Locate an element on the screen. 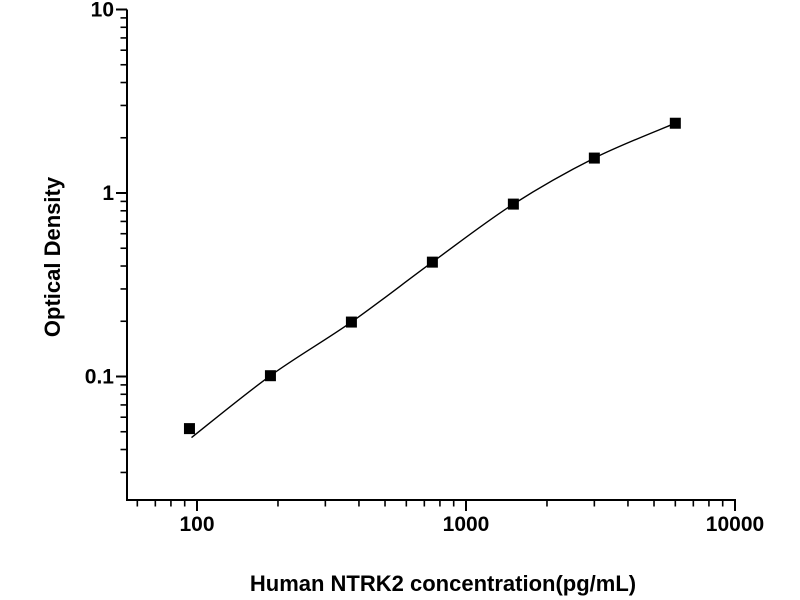 This screenshot has width=800, height=600. x-tick-label: 1000 is located at coordinates (466, 524).